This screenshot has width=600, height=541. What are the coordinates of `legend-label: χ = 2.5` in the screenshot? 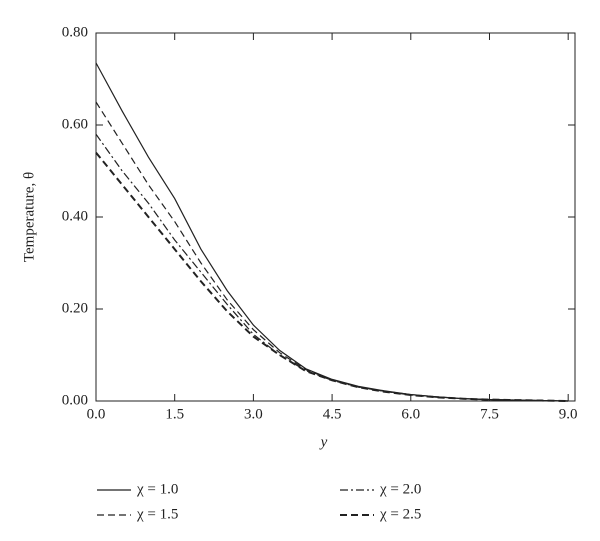 It's located at (400, 514).